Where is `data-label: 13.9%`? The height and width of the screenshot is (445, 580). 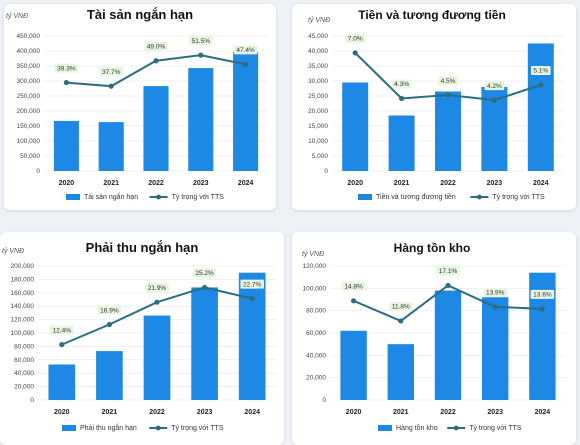
data-label: 13.9% is located at coordinates (495, 293).